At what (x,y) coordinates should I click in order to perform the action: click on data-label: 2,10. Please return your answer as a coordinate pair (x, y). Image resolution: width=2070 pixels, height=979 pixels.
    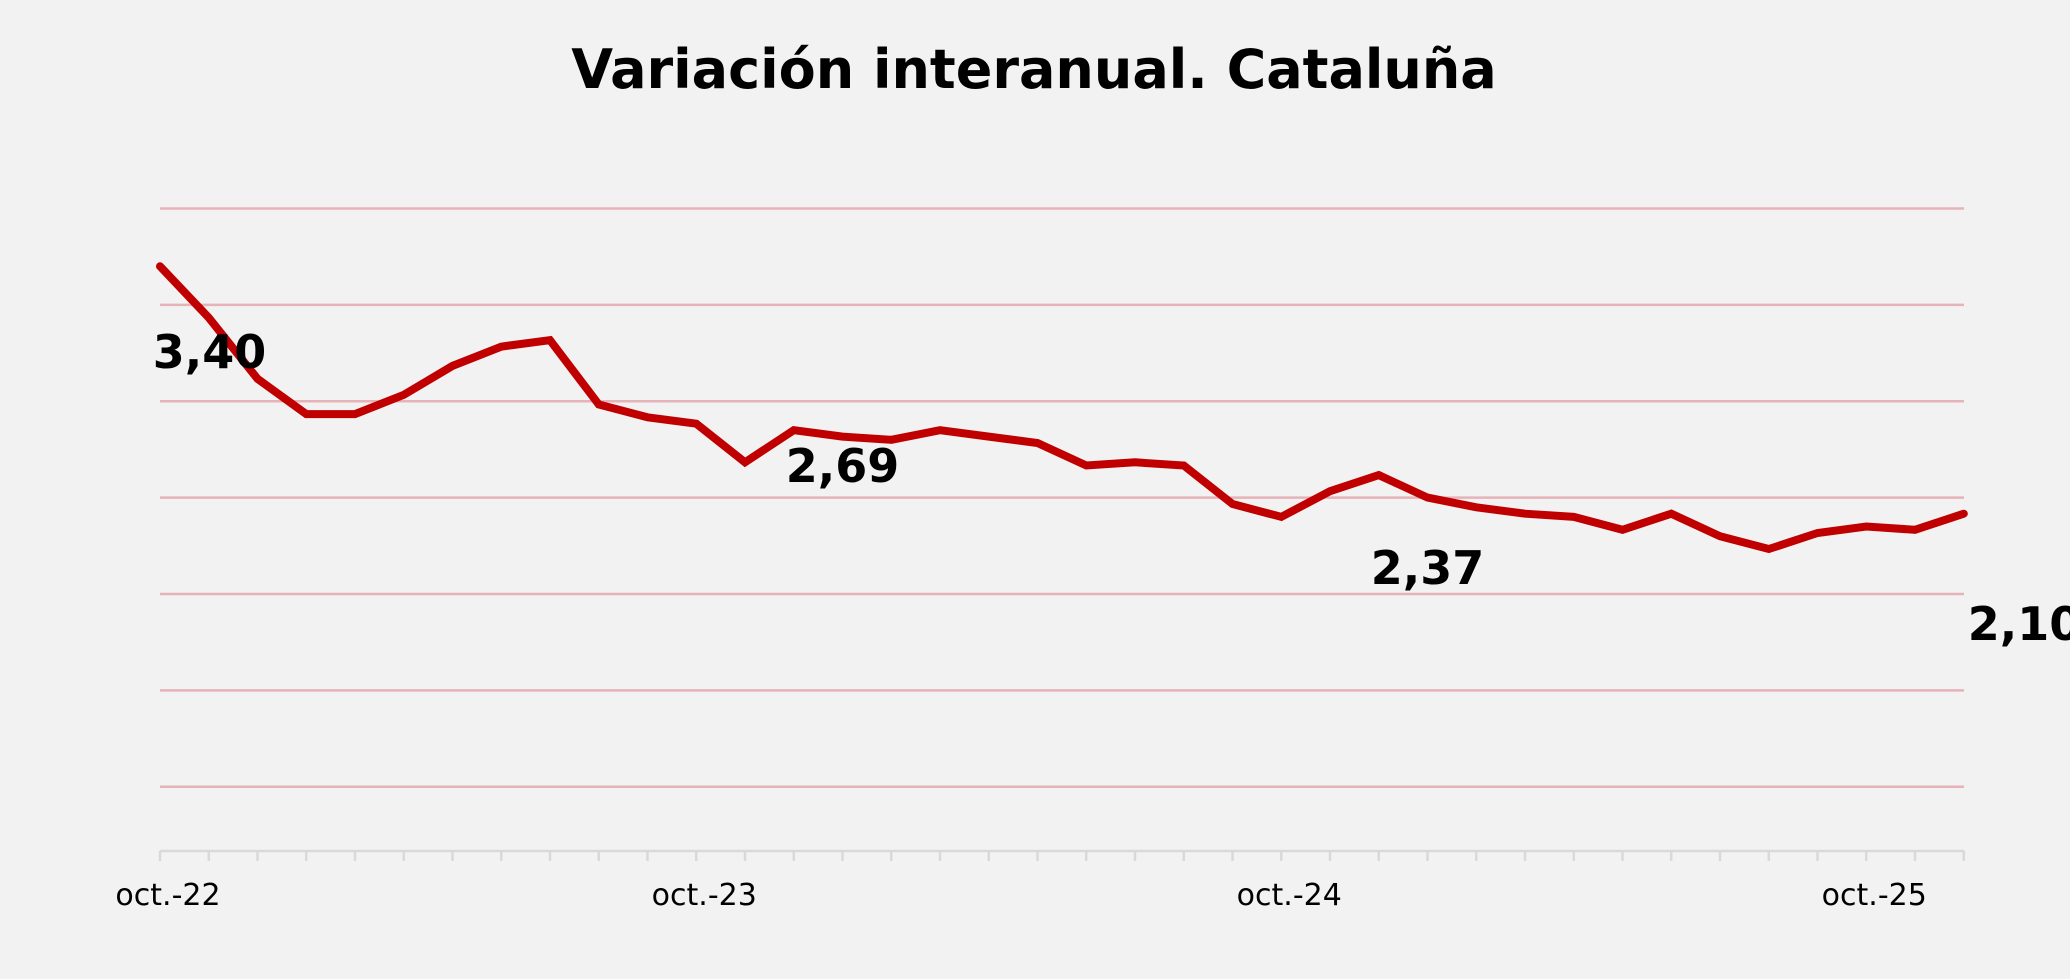
    Looking at the image, I should click on (2019, 624).